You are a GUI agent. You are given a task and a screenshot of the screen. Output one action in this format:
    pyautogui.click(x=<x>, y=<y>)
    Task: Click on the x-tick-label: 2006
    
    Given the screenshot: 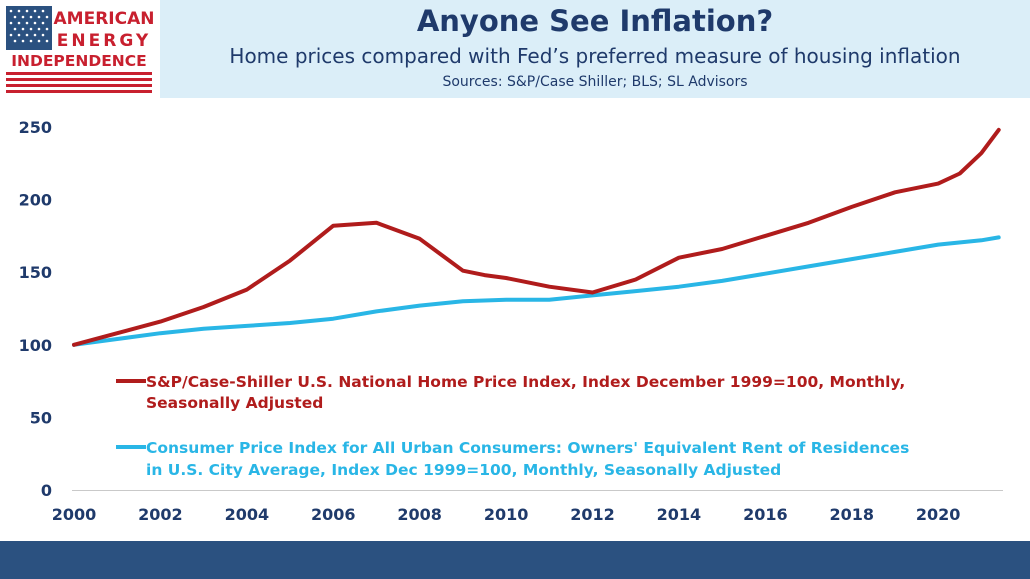 What is the action you would take?
    pyautogui.click(x=333, y=514)
    